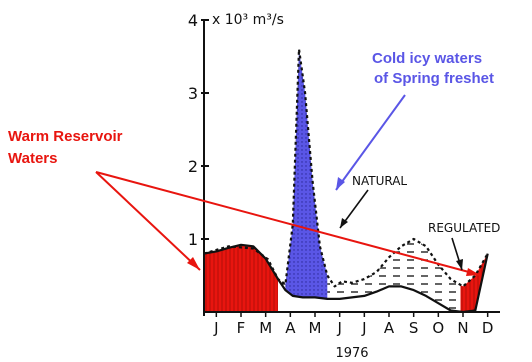  Describe the element at coordinates (241, 278) in the screenshot. I see `warm-reservoir-fill-winter` at that location.